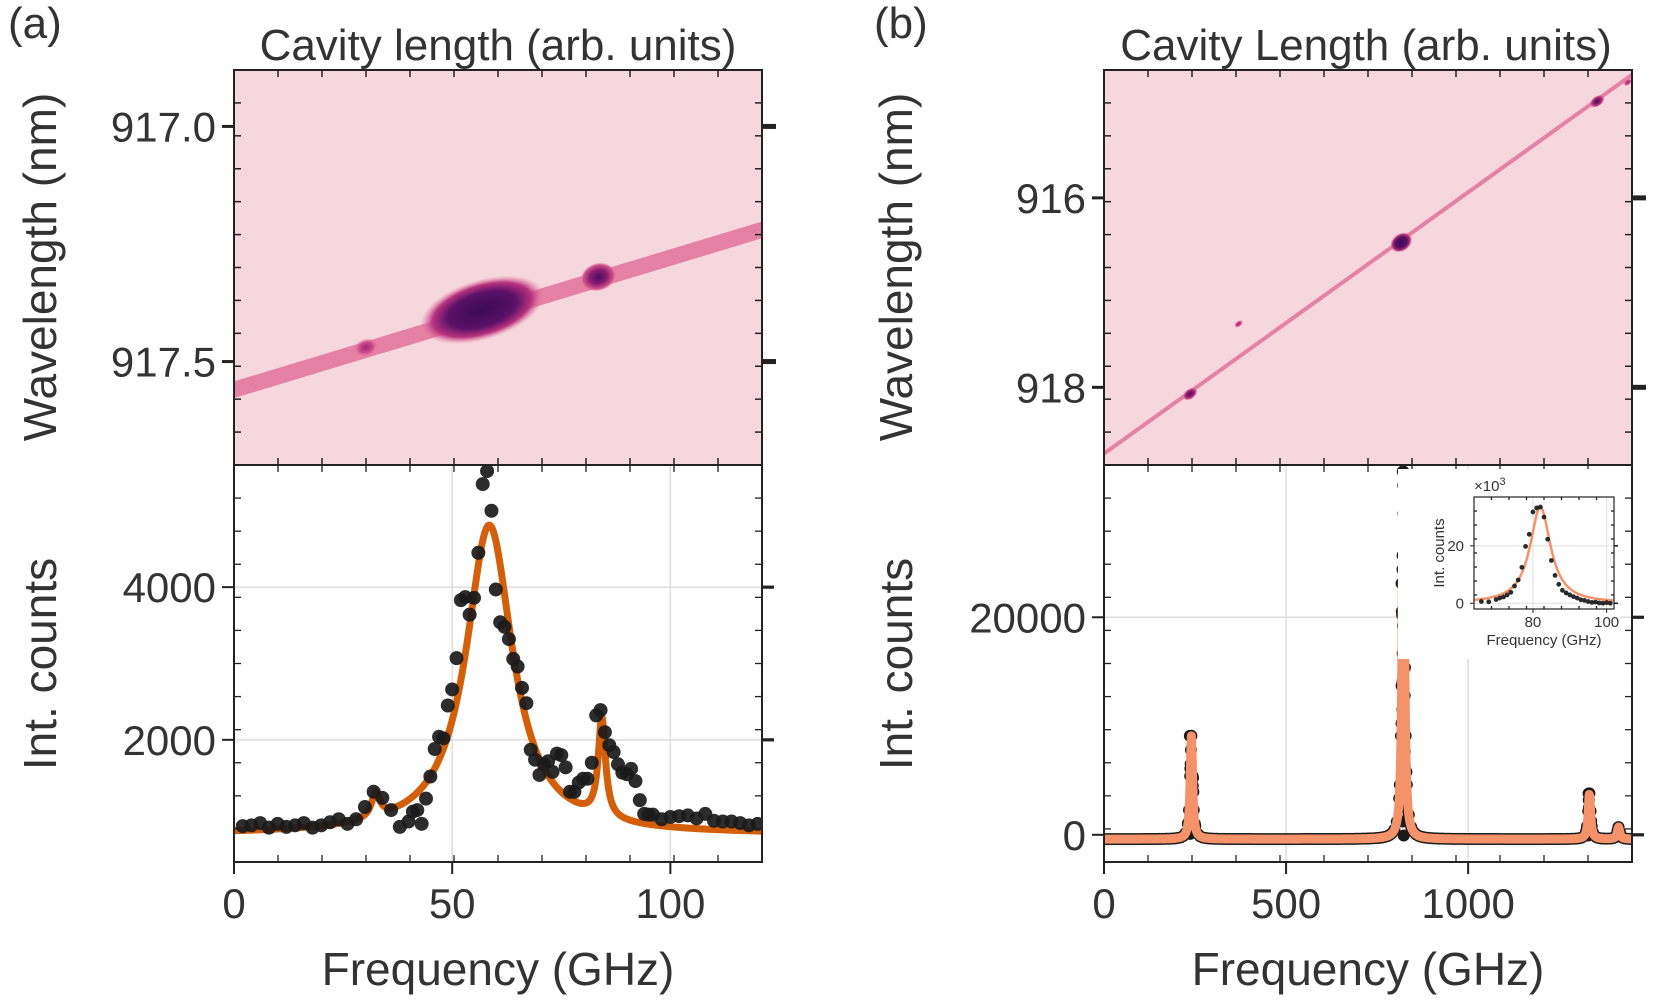 This screenshot has height=1007, width=1661. What do you see at coordinates (40, 267) in the screenshot?
I see `ylabel-a-top: Wavelength (nm)` at bounding box center [40, 267].